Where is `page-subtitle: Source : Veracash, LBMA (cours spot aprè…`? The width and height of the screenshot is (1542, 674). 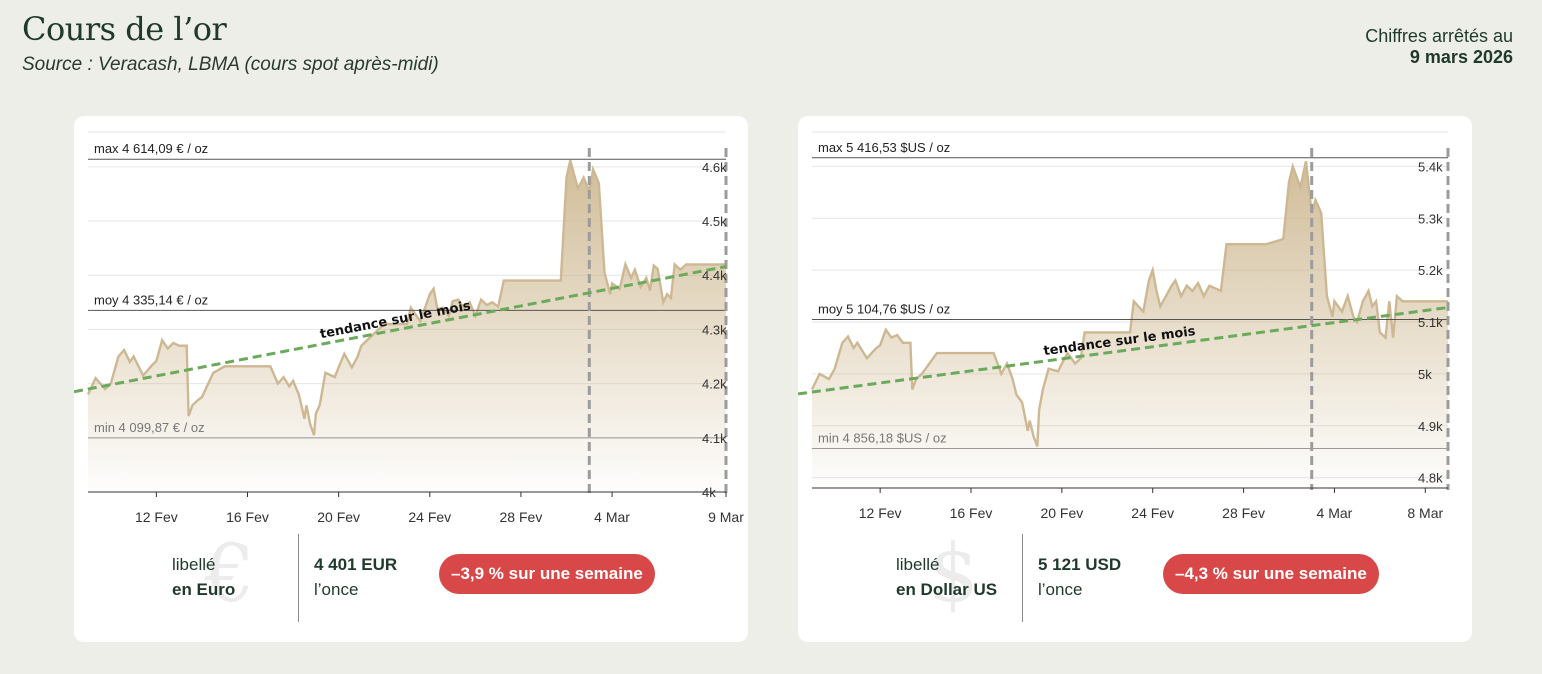
page-subtitle: Source : Veracash, LBMA (cours spot aprè… is located at coordinates (230, 64).